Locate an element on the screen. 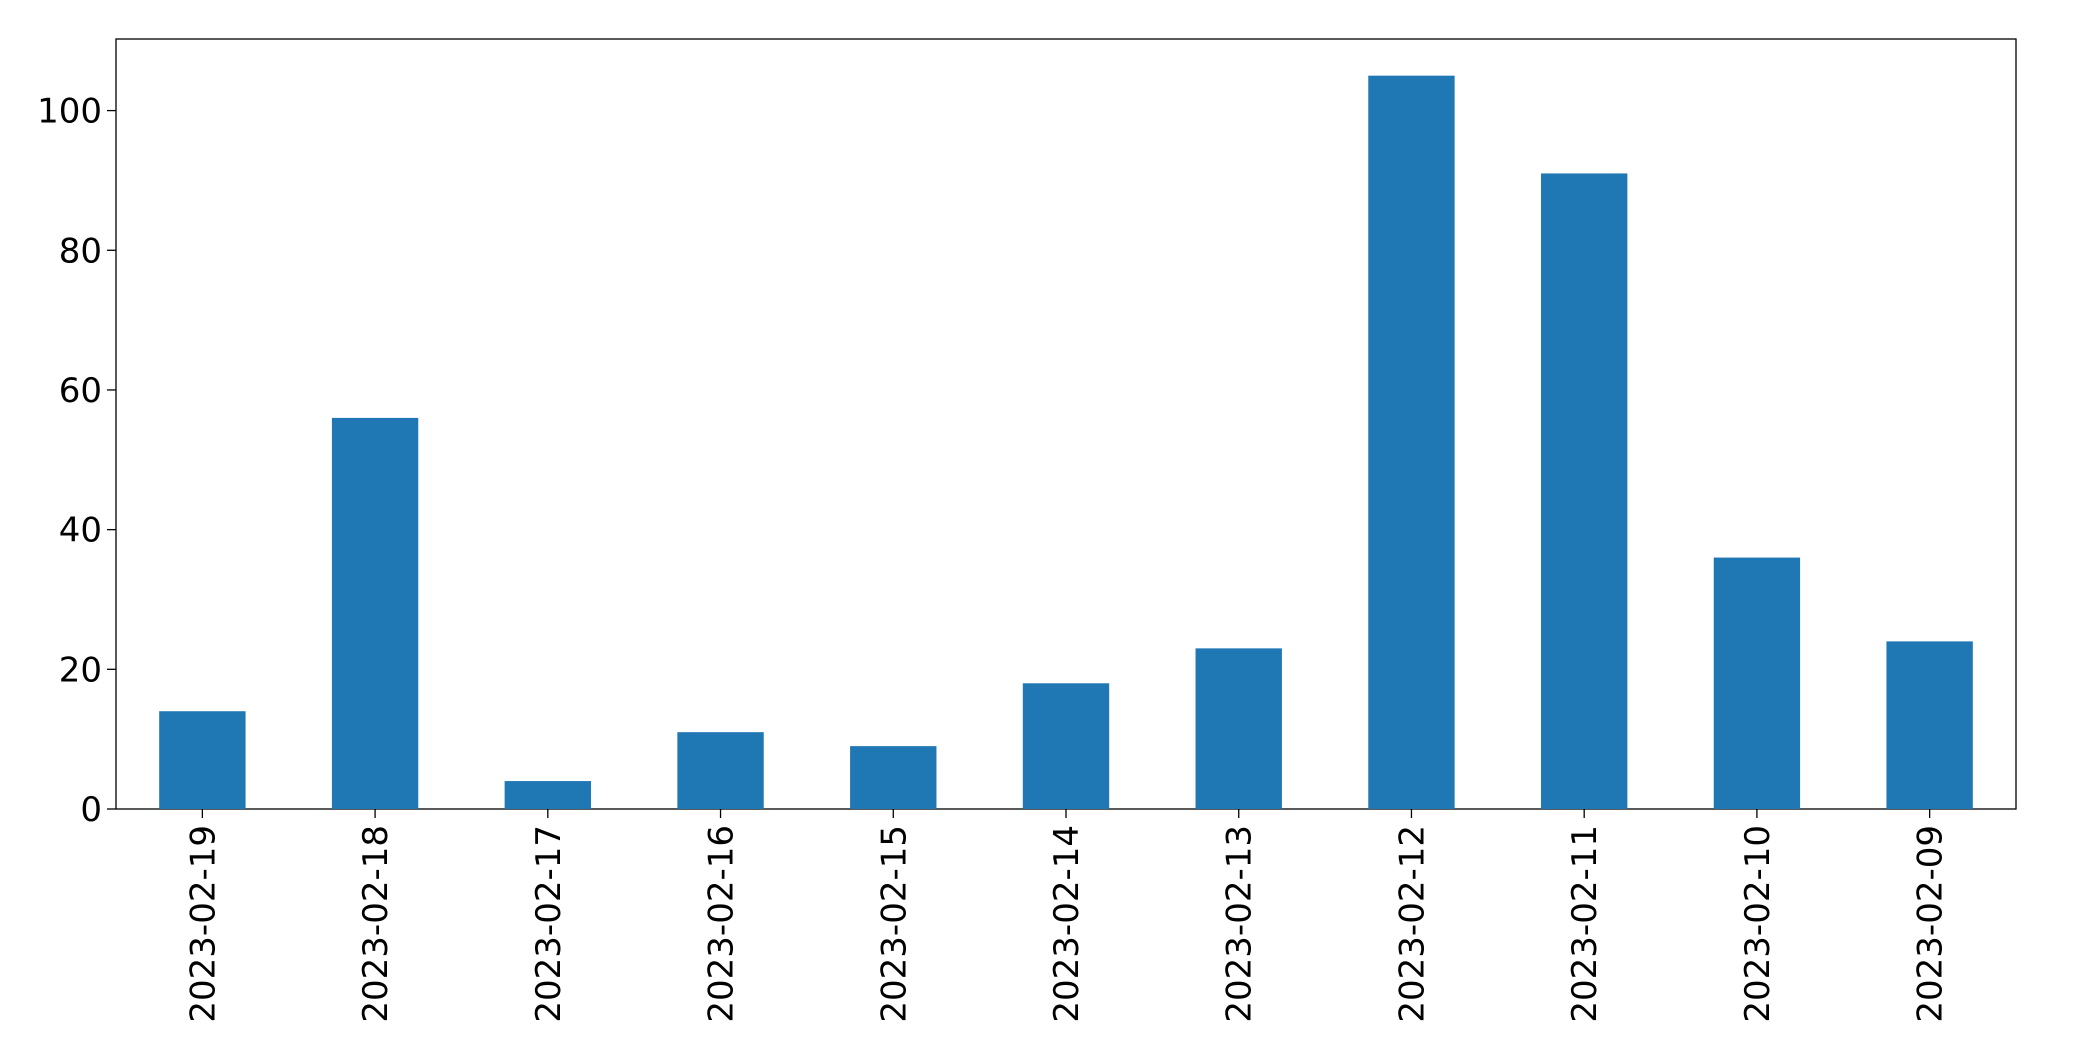 The width and height of the screenshot is (2093, 1061). y-tick-label: 100 is located at coordinates (69, 112).